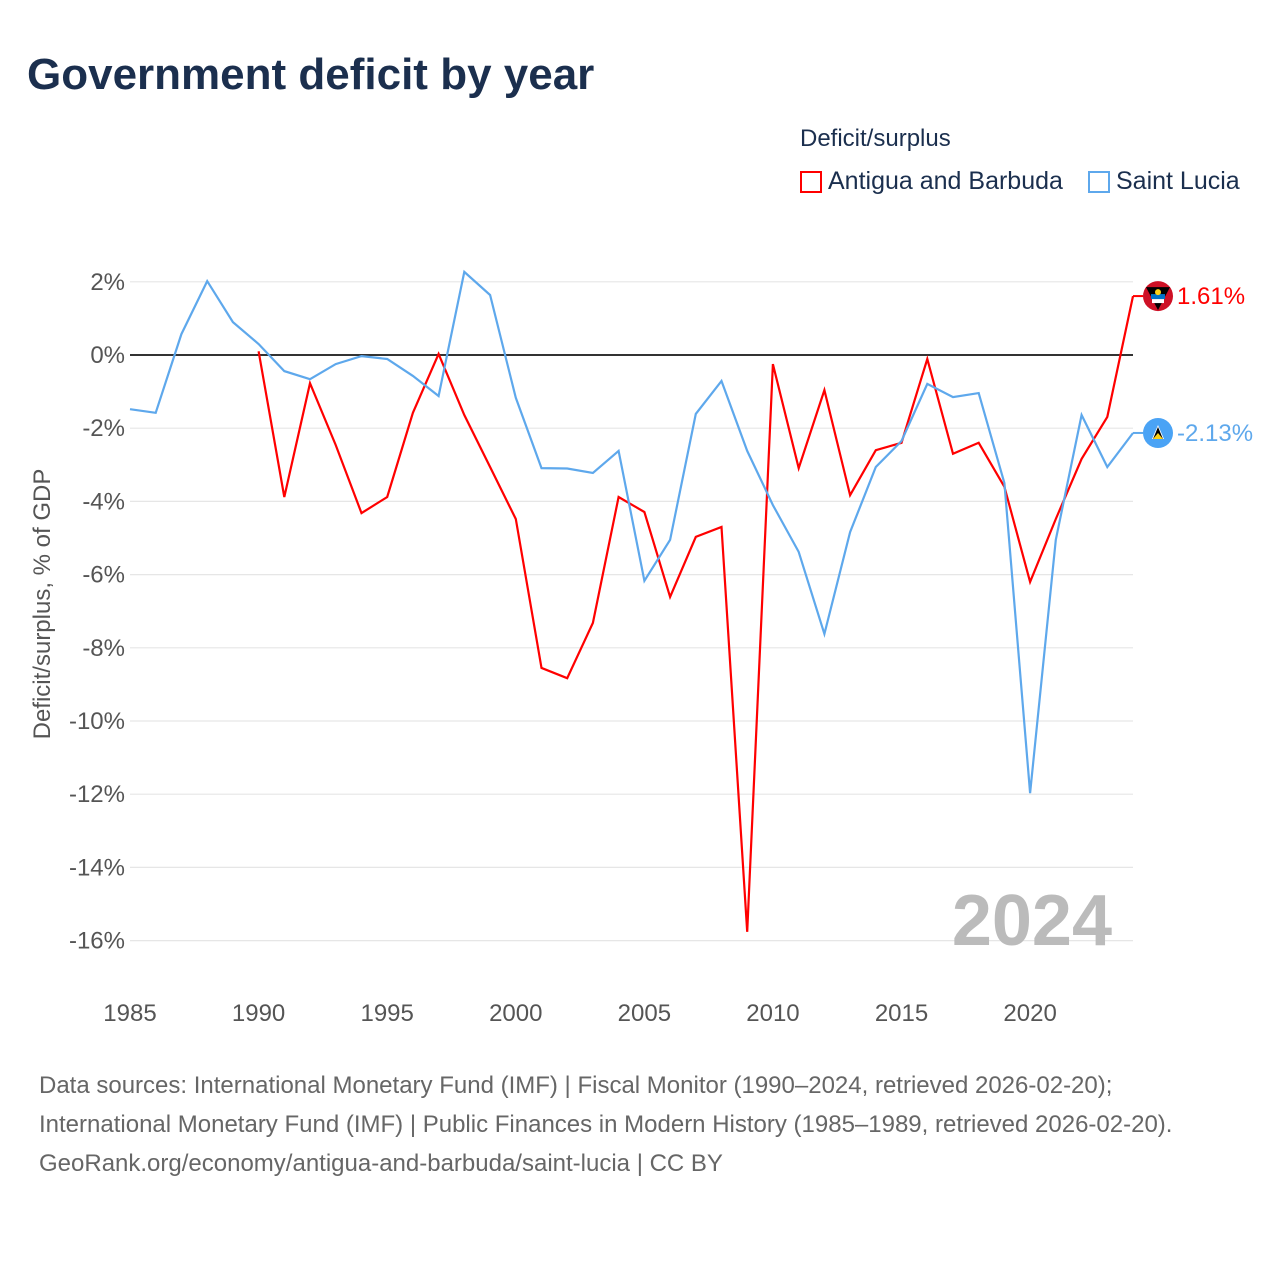 The image size is (1280, 1280). I want to click on end-value-label: -2.13%, so click(1215, 433).